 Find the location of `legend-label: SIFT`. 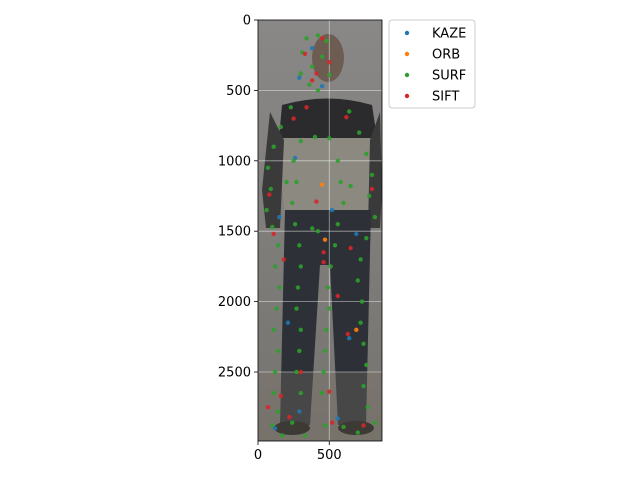

legend-label: SIFT is located at coordinates (445, 97).